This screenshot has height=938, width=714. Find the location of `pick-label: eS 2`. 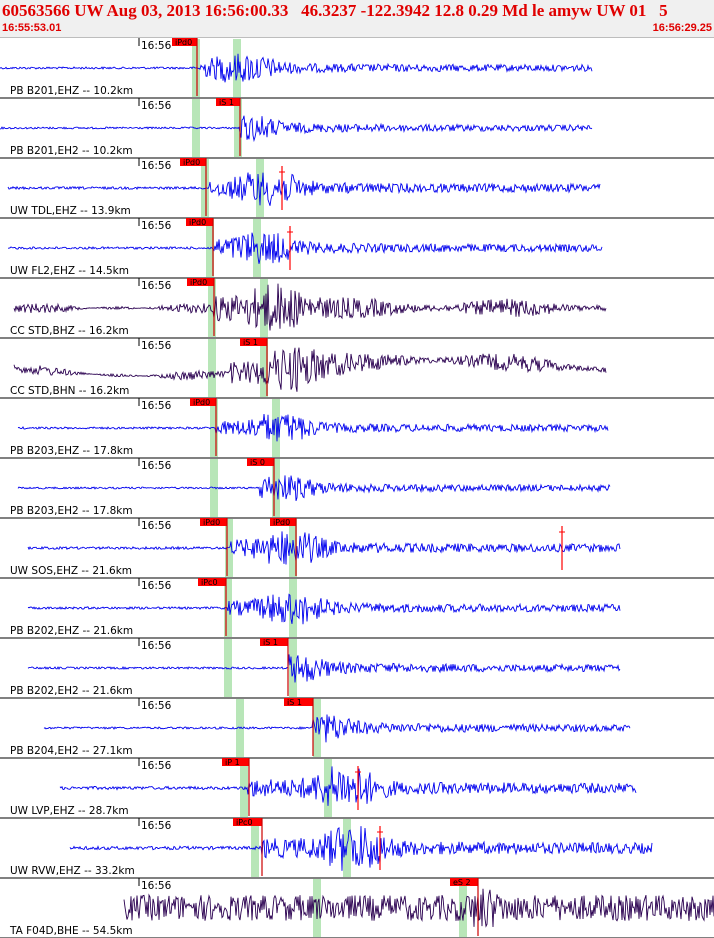

pick-label: eS 2 is located at coordinates (462, 882).